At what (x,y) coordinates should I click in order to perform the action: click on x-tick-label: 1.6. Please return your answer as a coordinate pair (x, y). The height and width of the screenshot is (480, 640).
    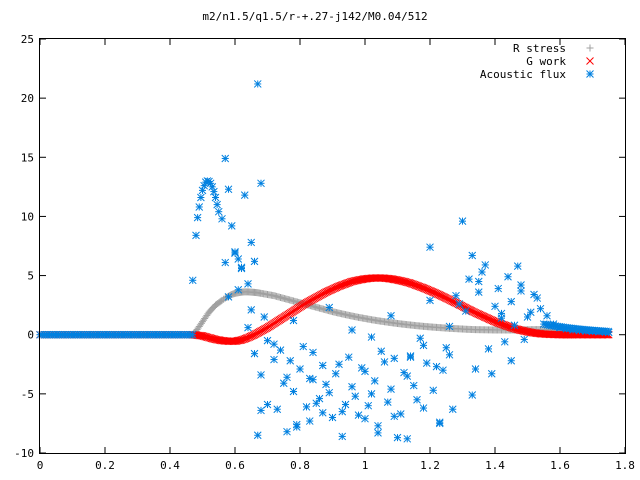
    Looking at the image, I should click on (560, 465).